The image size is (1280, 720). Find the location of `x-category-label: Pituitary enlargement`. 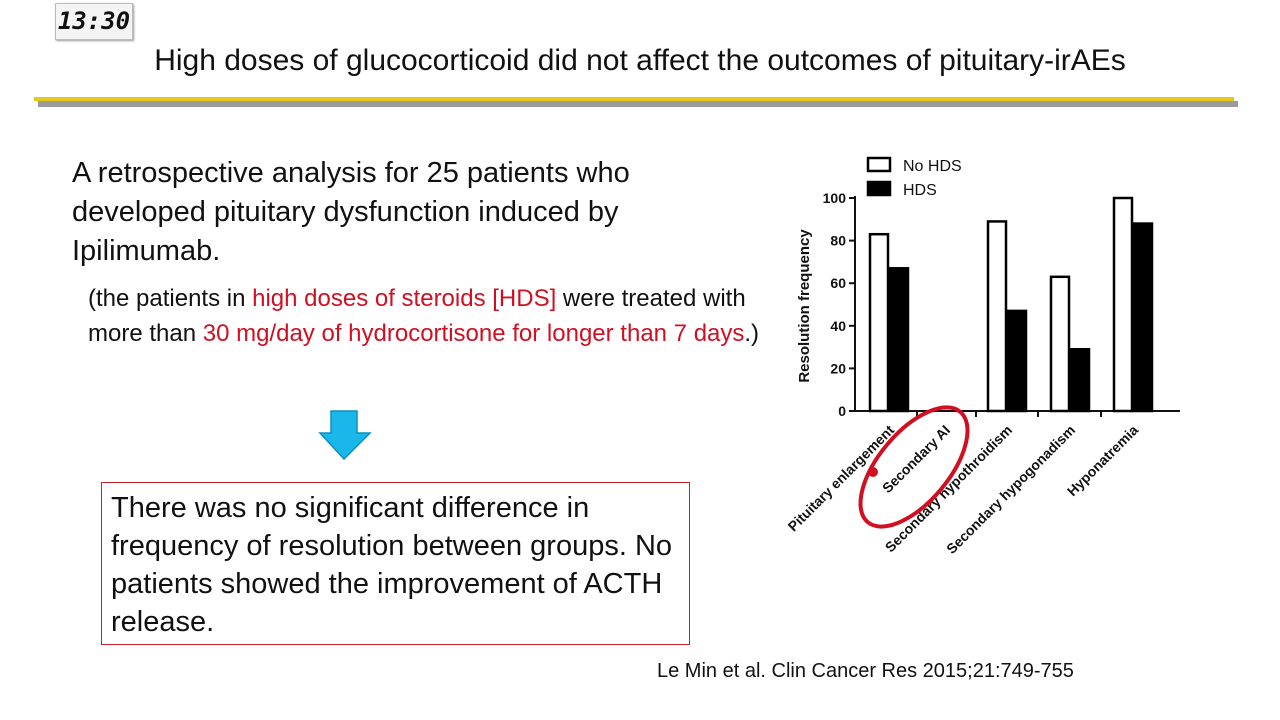

x-category-label: Pituitary enlargement is located at coordinates (841, 478).